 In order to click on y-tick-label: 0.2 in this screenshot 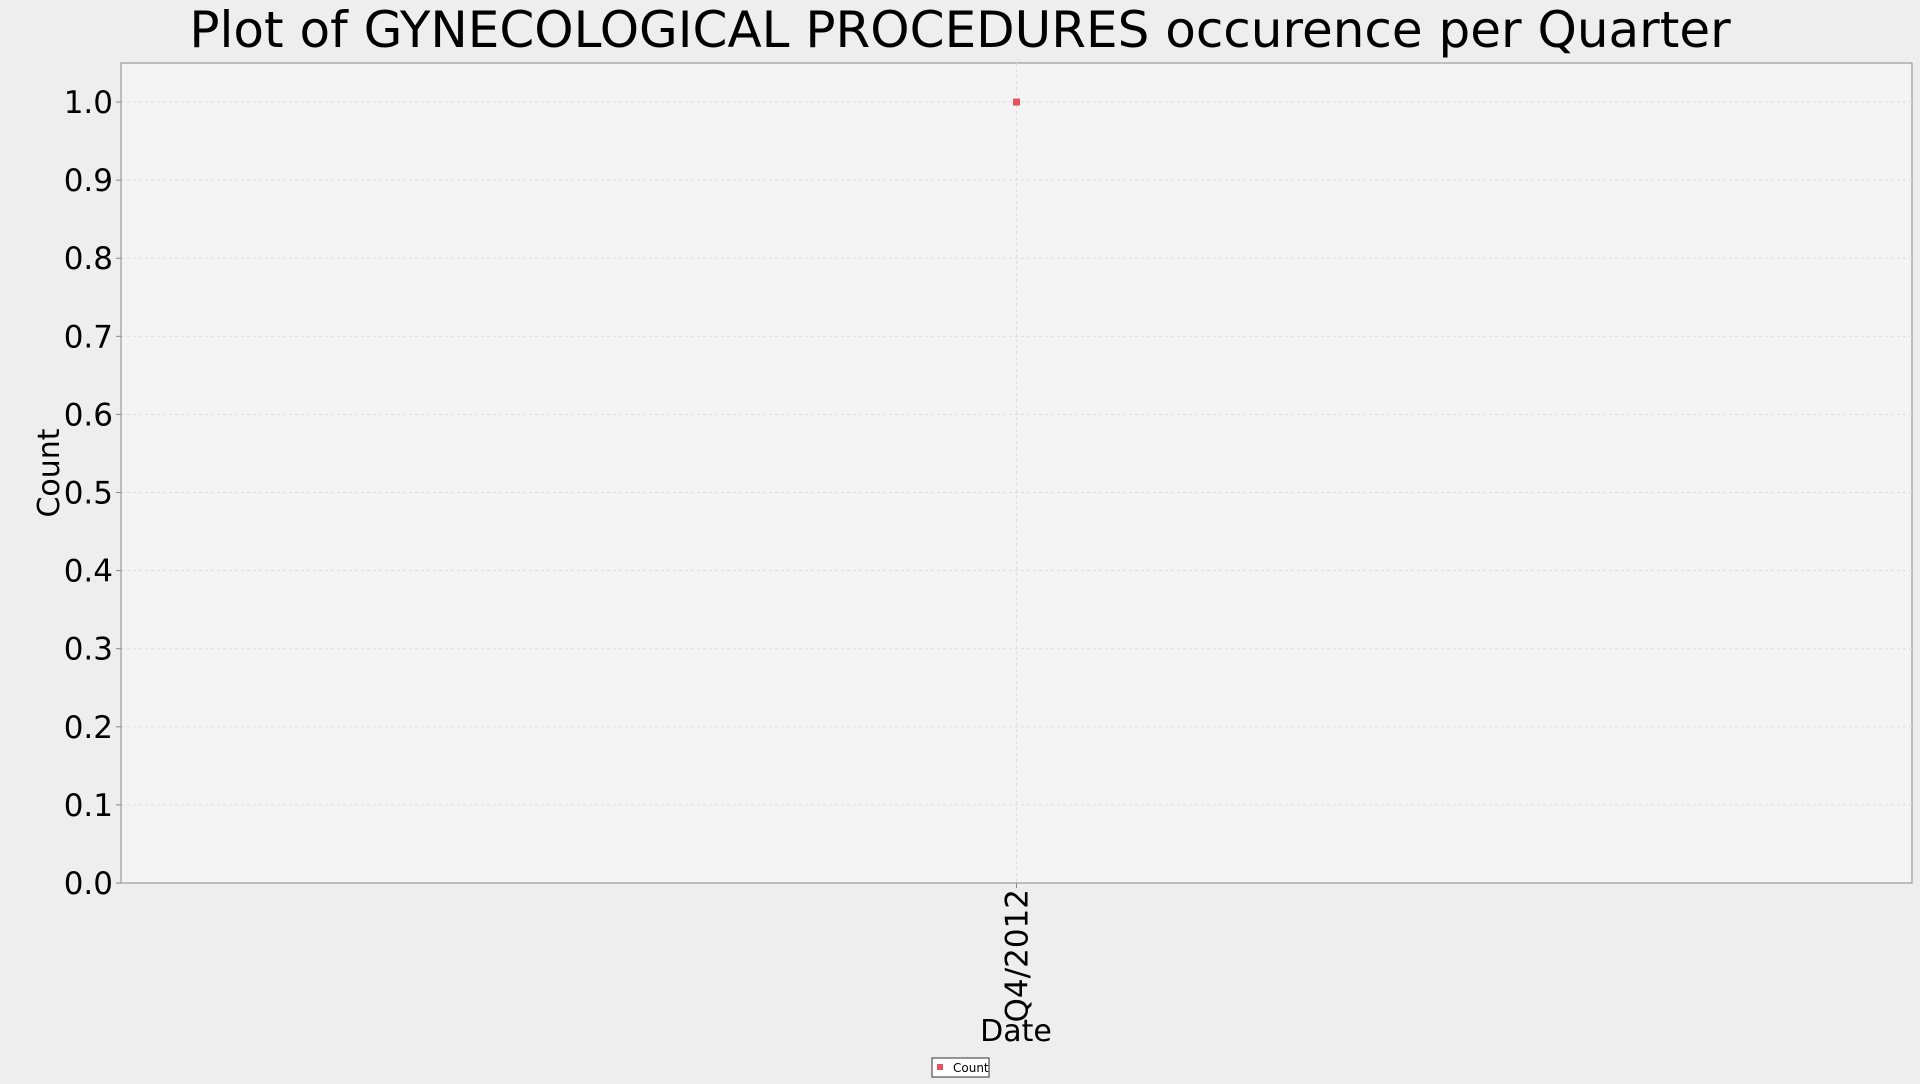, I will do `click(88, 728)`.